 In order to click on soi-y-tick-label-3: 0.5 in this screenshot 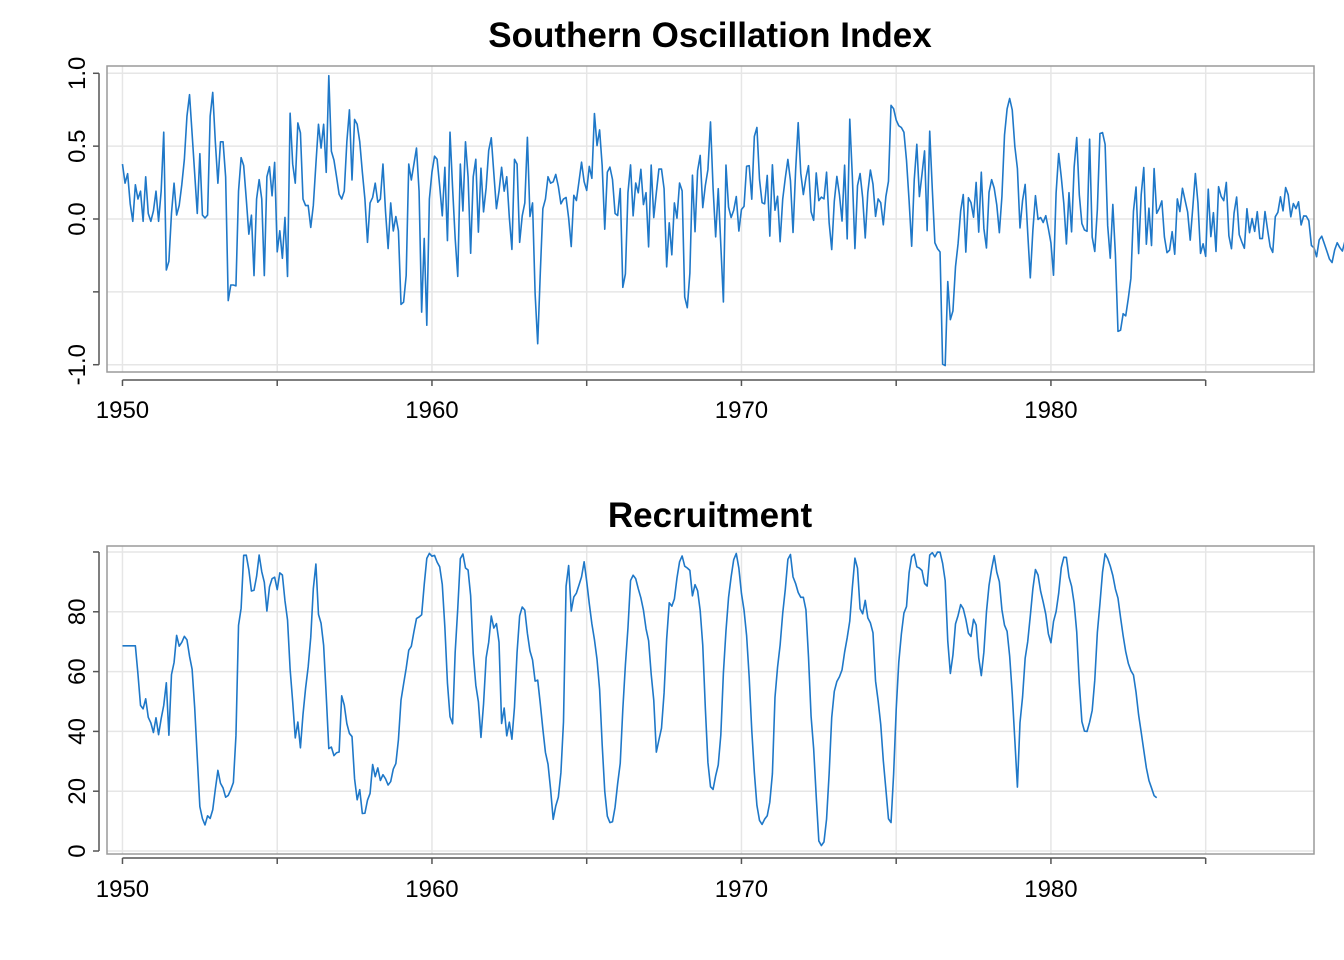, I will do `click(77, 145)`.